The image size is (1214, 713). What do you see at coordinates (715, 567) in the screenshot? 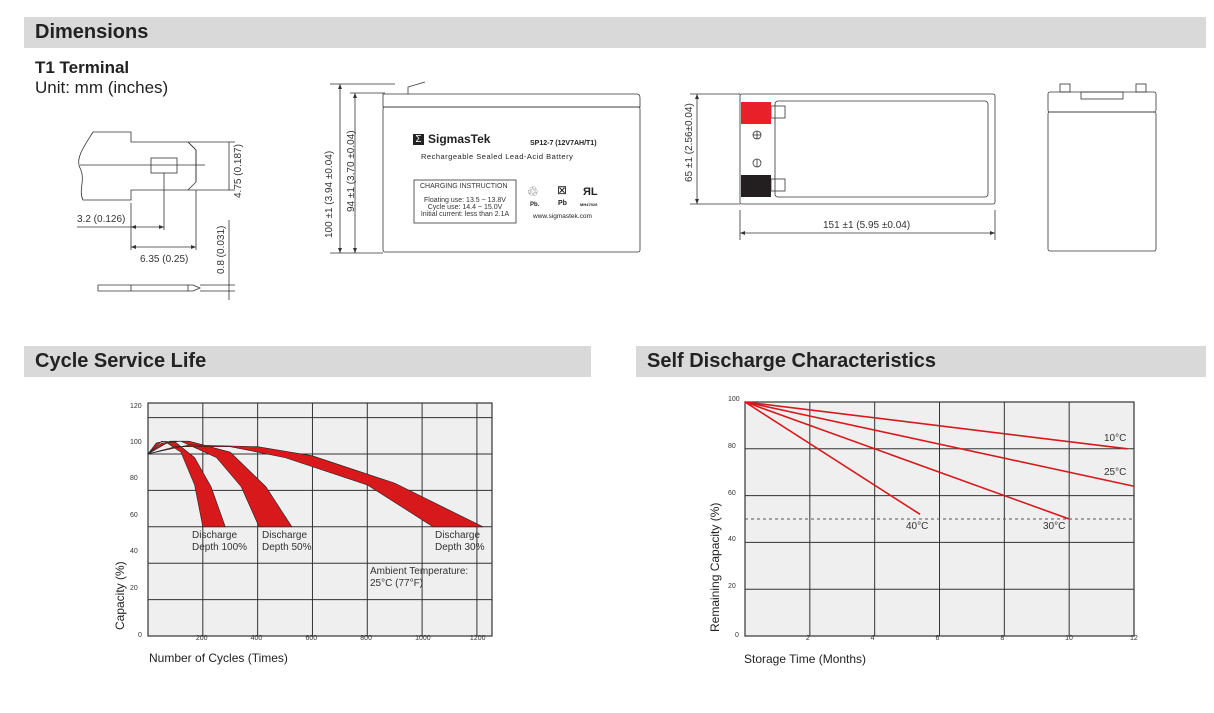
I see `sd-y-axis-label: Remaining Capacity (%)` at bounding box center [715, 567].